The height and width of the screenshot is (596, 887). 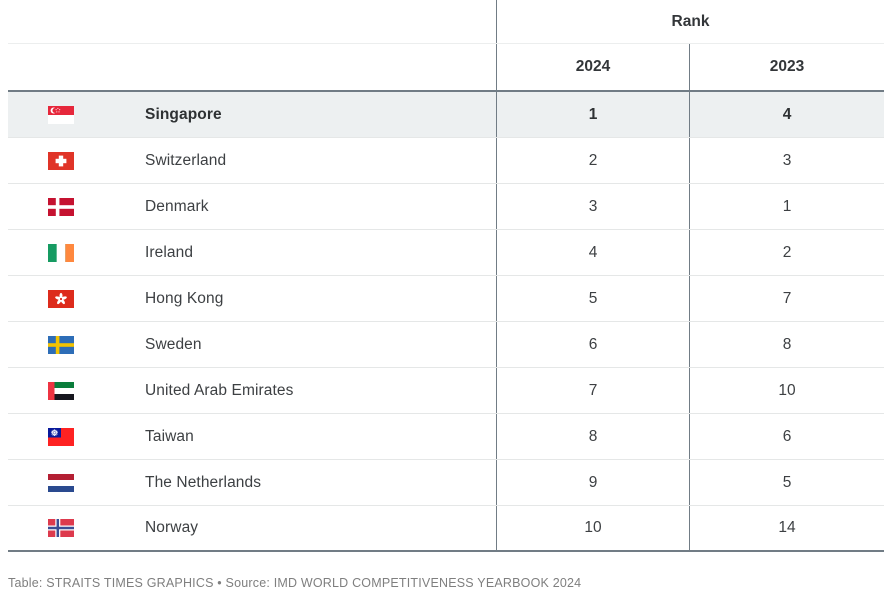 I want to click on switzerland-flag-icon, so click(x=61, y=160).